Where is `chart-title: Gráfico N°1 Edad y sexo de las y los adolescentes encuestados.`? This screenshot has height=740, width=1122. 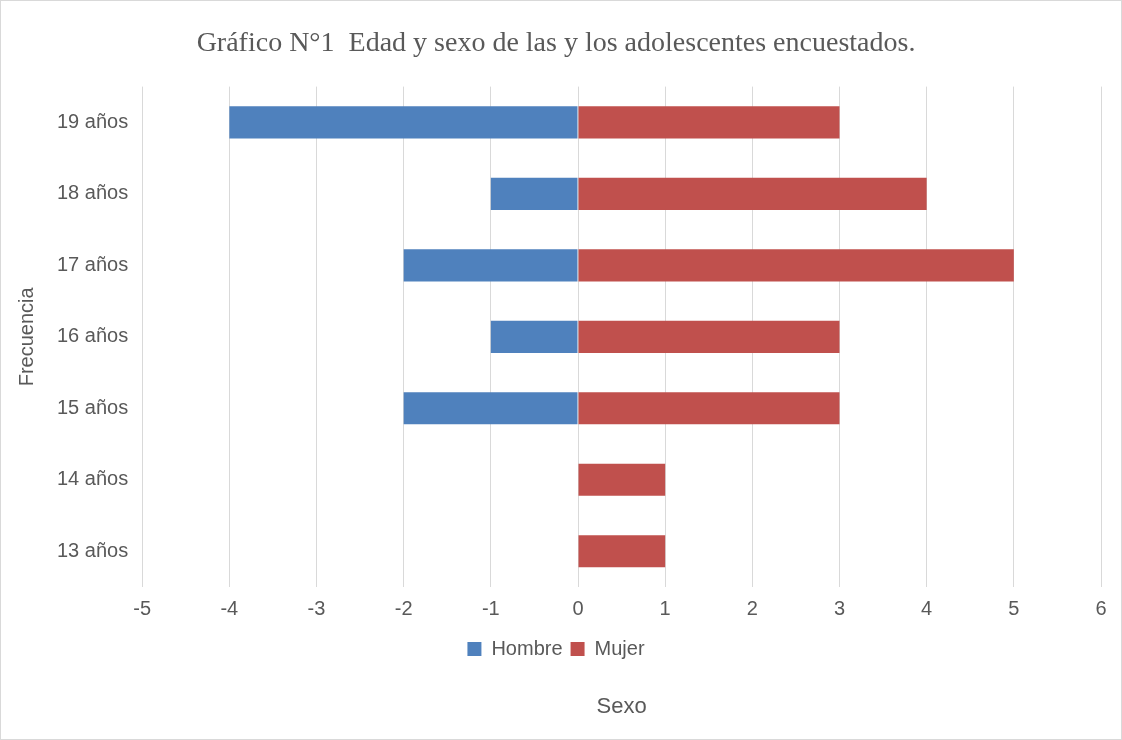 chart-title: Gráfico N°1 Edad y sexo de las y los adolescentes encuestados. is located at coordinates (556, 42).